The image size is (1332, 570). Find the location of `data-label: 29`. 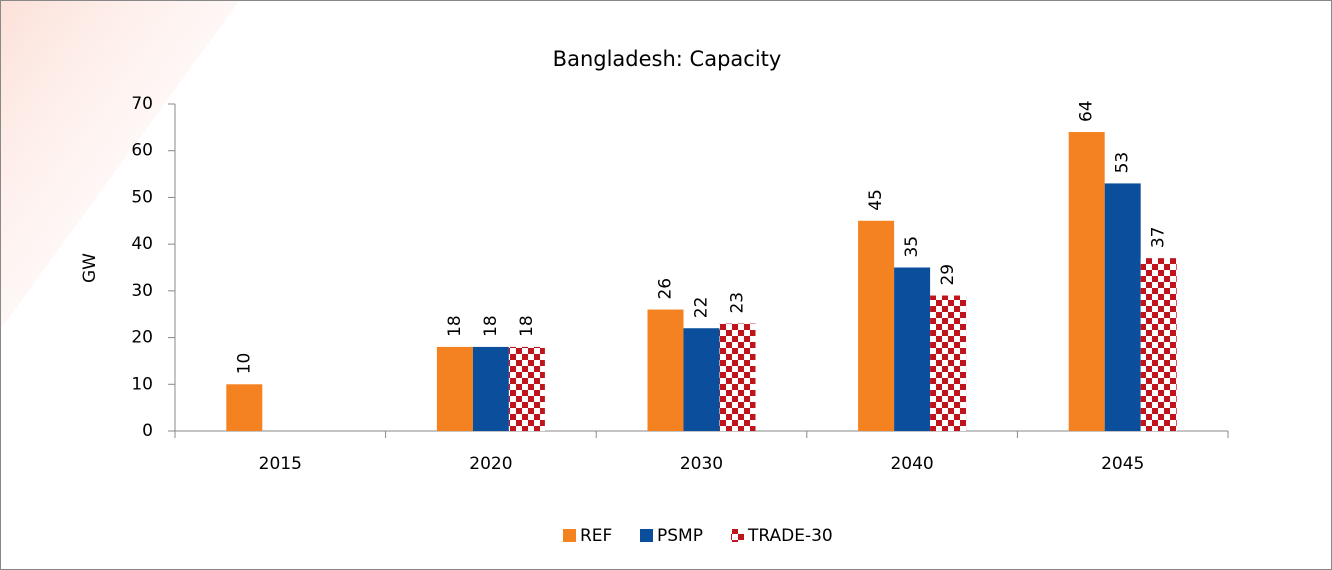

data-label: 29 is located at coordinates (948, 275).